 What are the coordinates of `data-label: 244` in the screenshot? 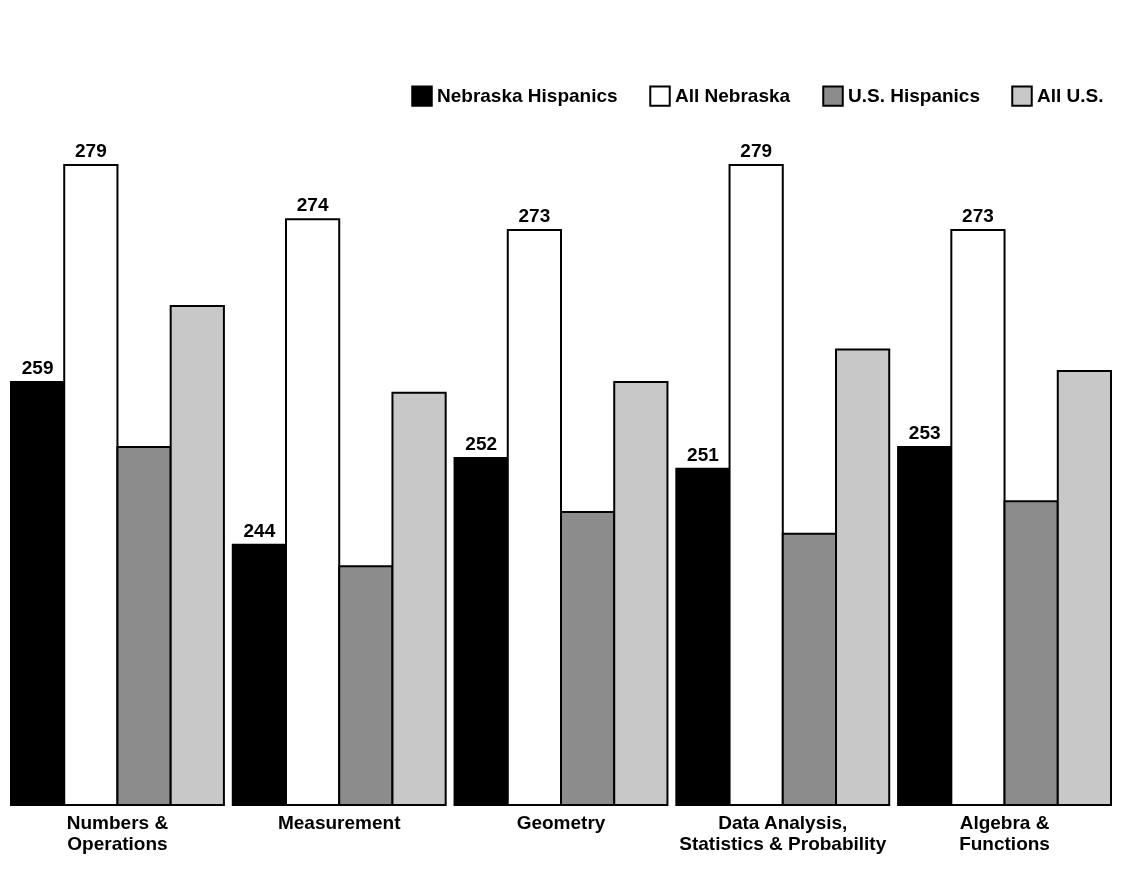 It's located at (259, 530).